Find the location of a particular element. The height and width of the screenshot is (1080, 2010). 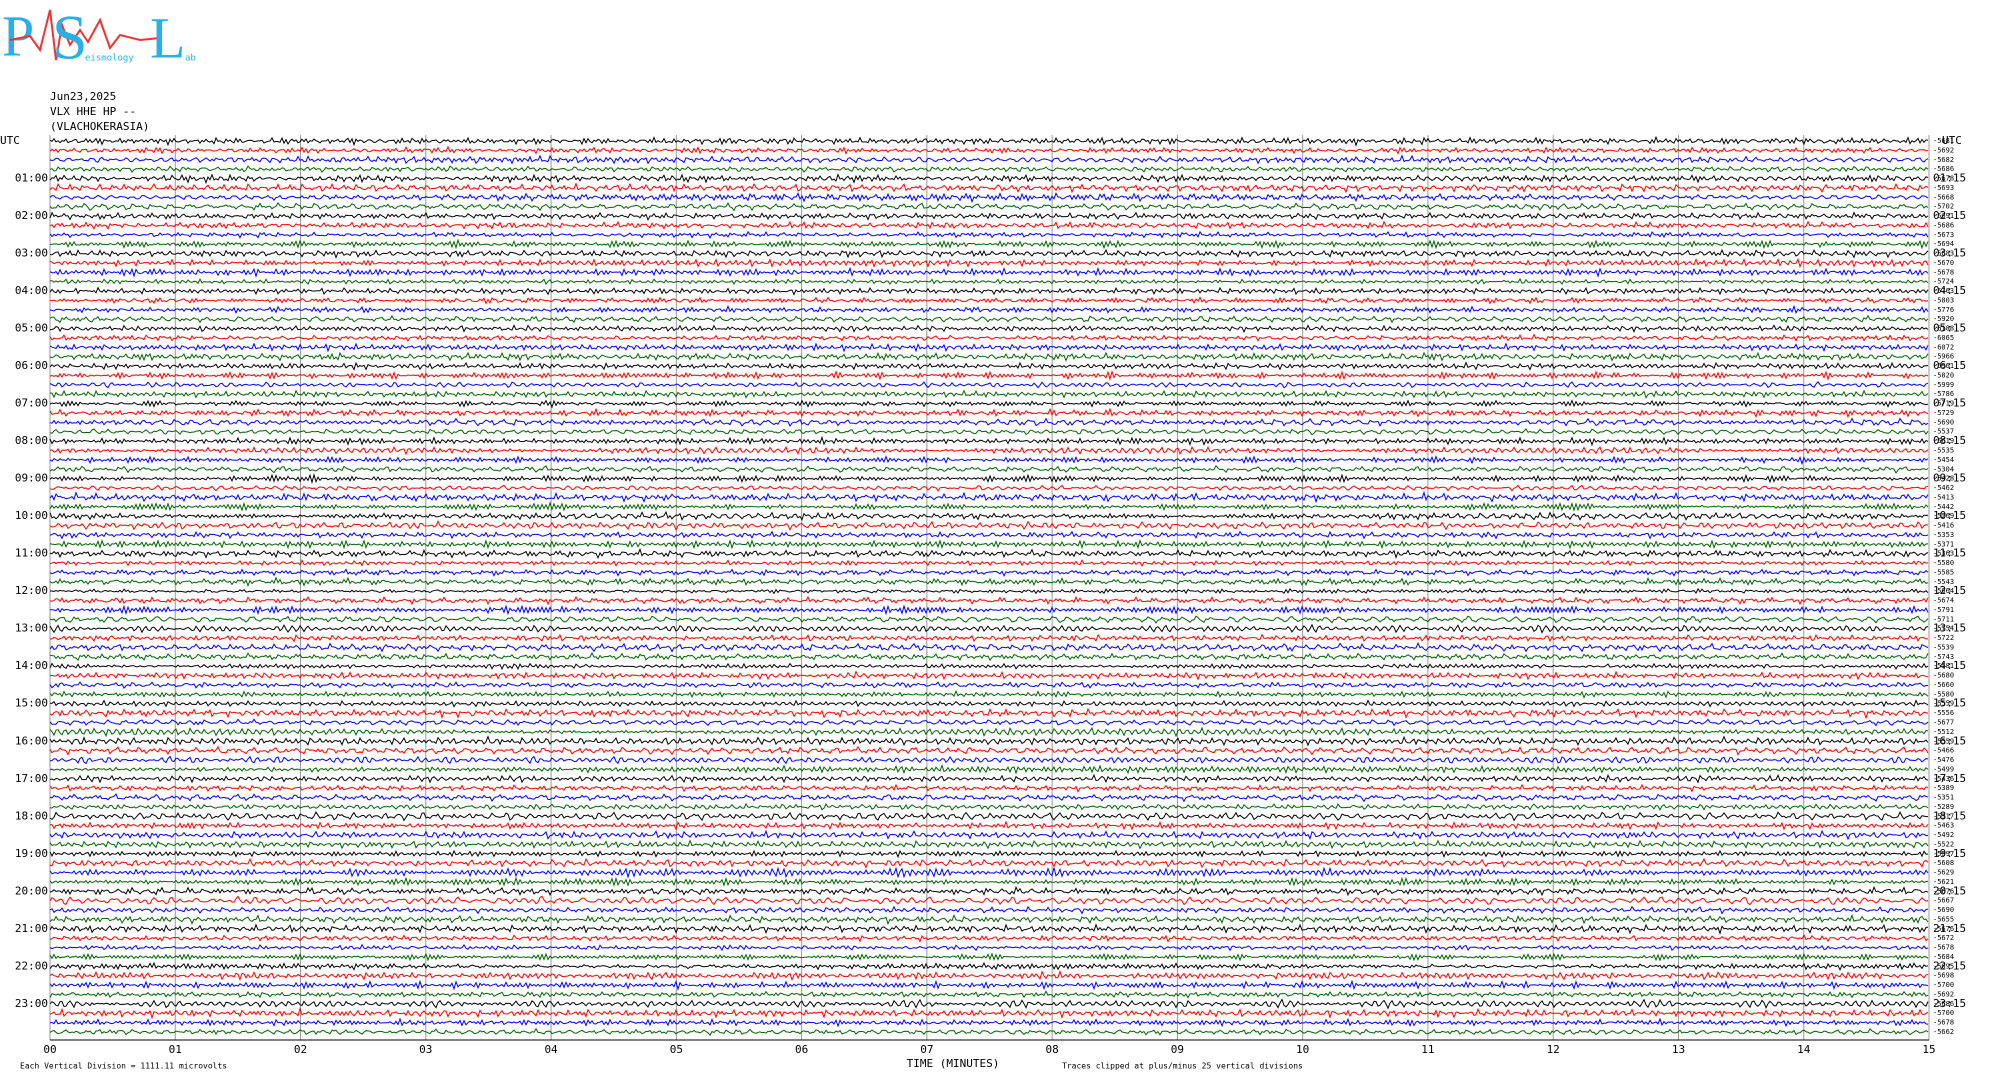

trace-offset: -5695 is located at coordinates (1943, 966).